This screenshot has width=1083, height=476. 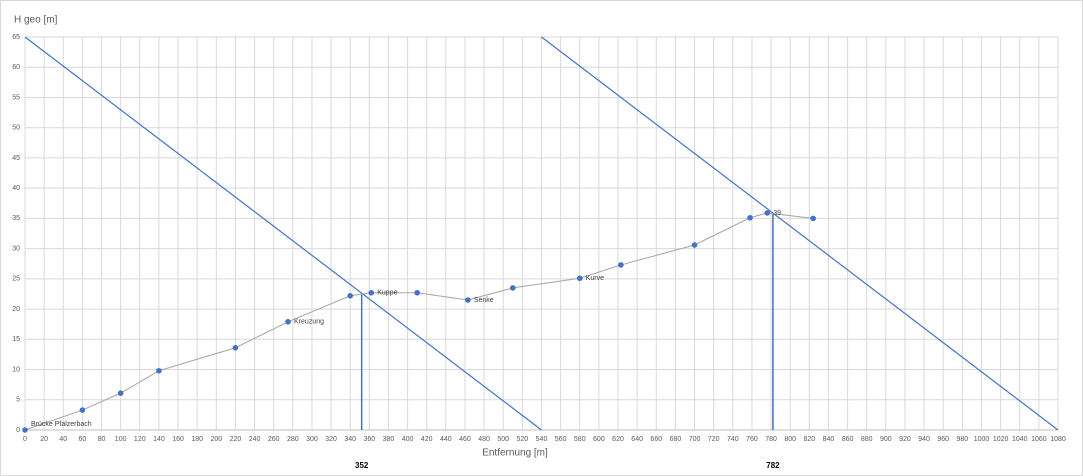 What do you see at coordinates (752, 439) in the screenshot?
I see `x-tick-label: 760` at bounding box center [752, 439].